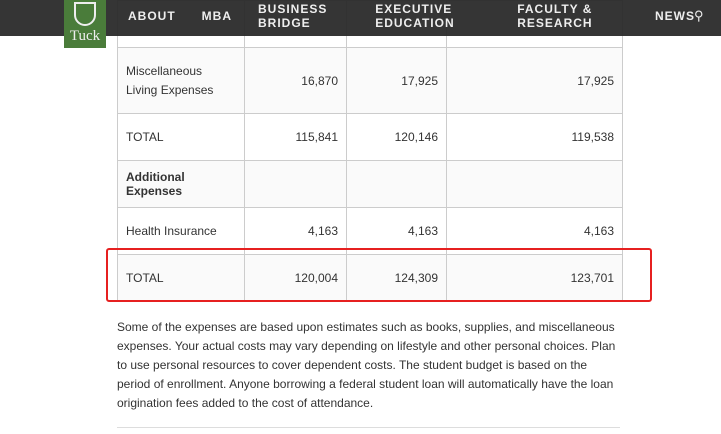  Describe the element at coordinates (85, 14) in the screenshot. I see `shield-icon` at that location.